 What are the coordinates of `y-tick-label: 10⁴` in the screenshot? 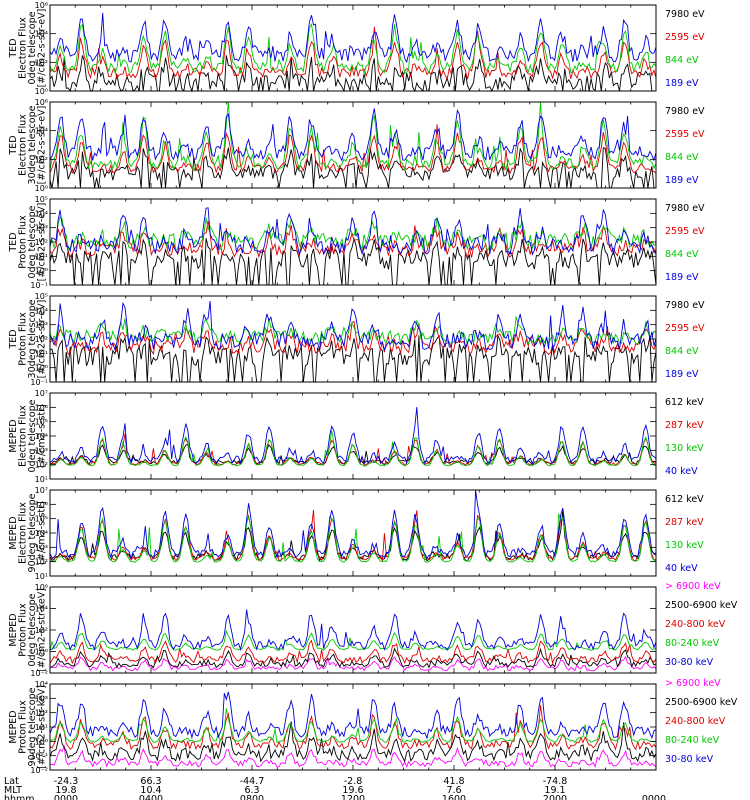 It's located at (41, 131).